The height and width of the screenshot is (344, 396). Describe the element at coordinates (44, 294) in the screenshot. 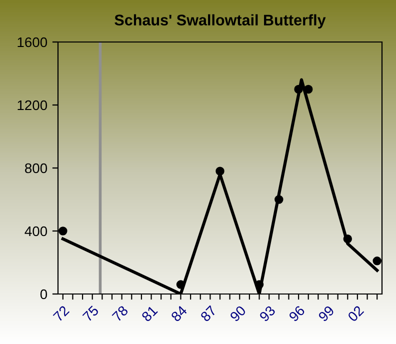

I see `y-tick-label: 0` at that location.